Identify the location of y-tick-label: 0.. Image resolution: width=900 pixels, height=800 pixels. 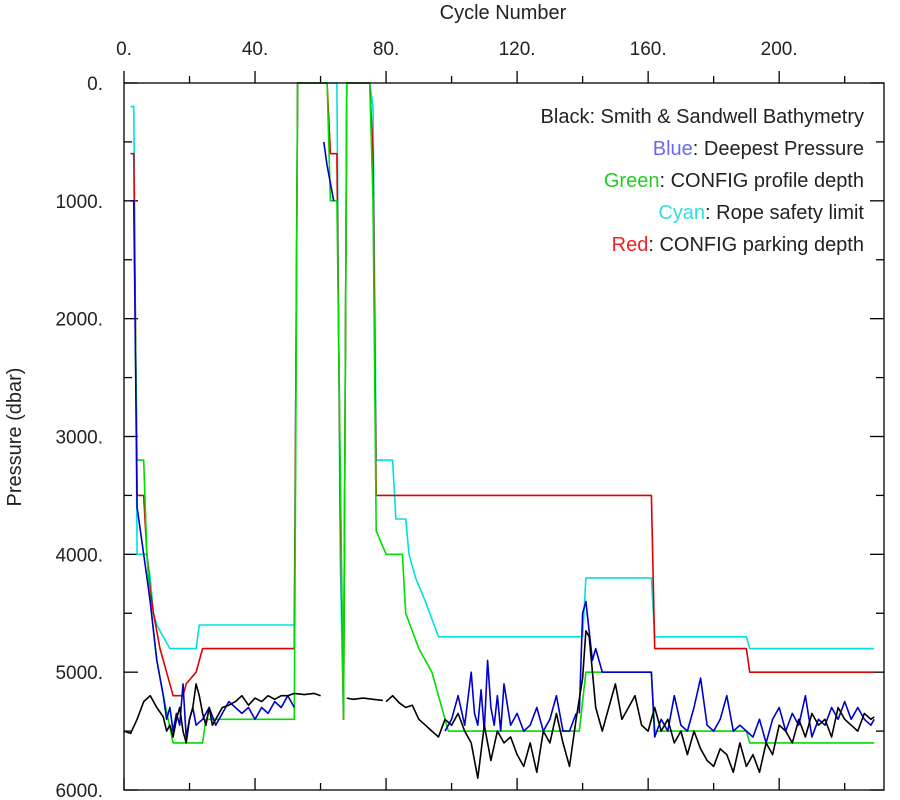
(95, 84).